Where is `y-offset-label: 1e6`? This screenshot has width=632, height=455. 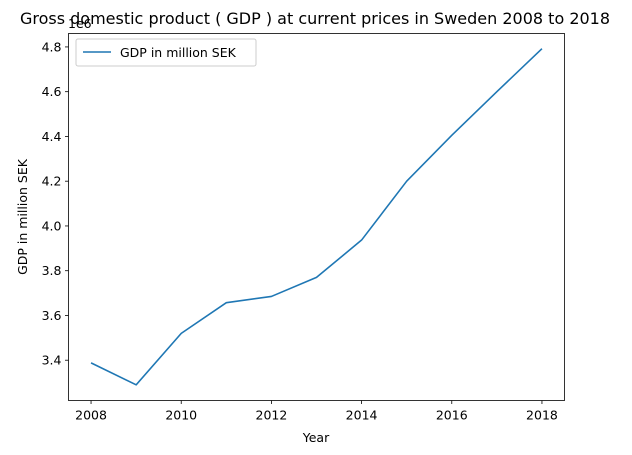
y-offset-label: 1e6 is located at coordinates (80, 23).